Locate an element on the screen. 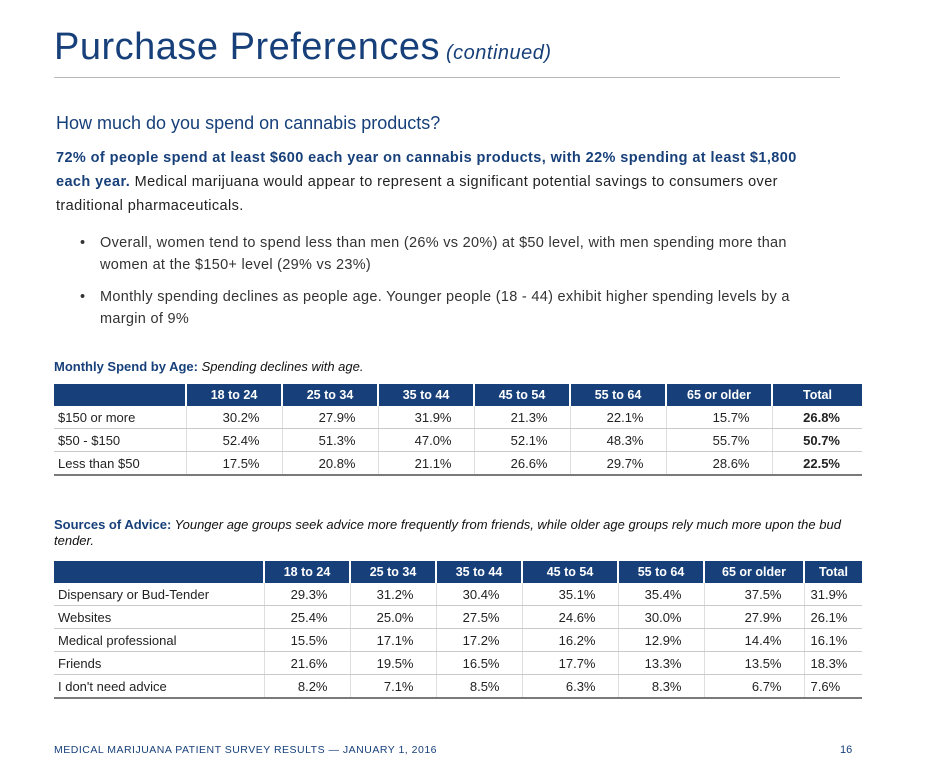 Image resolution: width=949 pixels, height=768 pixels. page-title-main: Purchase Preferences is located at coordinates (247, 47).